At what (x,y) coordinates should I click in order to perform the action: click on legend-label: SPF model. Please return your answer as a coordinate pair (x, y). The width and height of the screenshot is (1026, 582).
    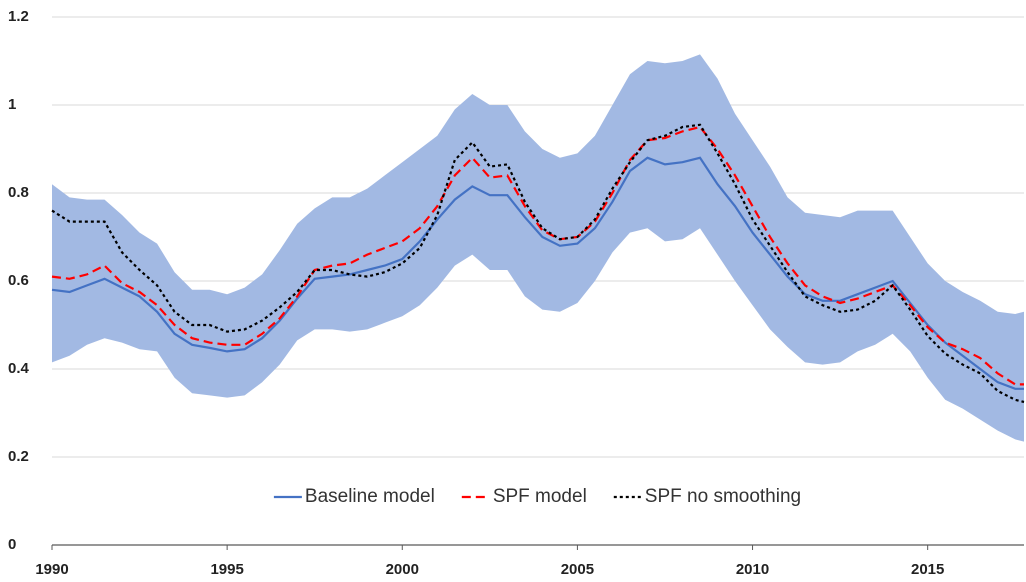
    Looking at the image, I should click on (540, 496).